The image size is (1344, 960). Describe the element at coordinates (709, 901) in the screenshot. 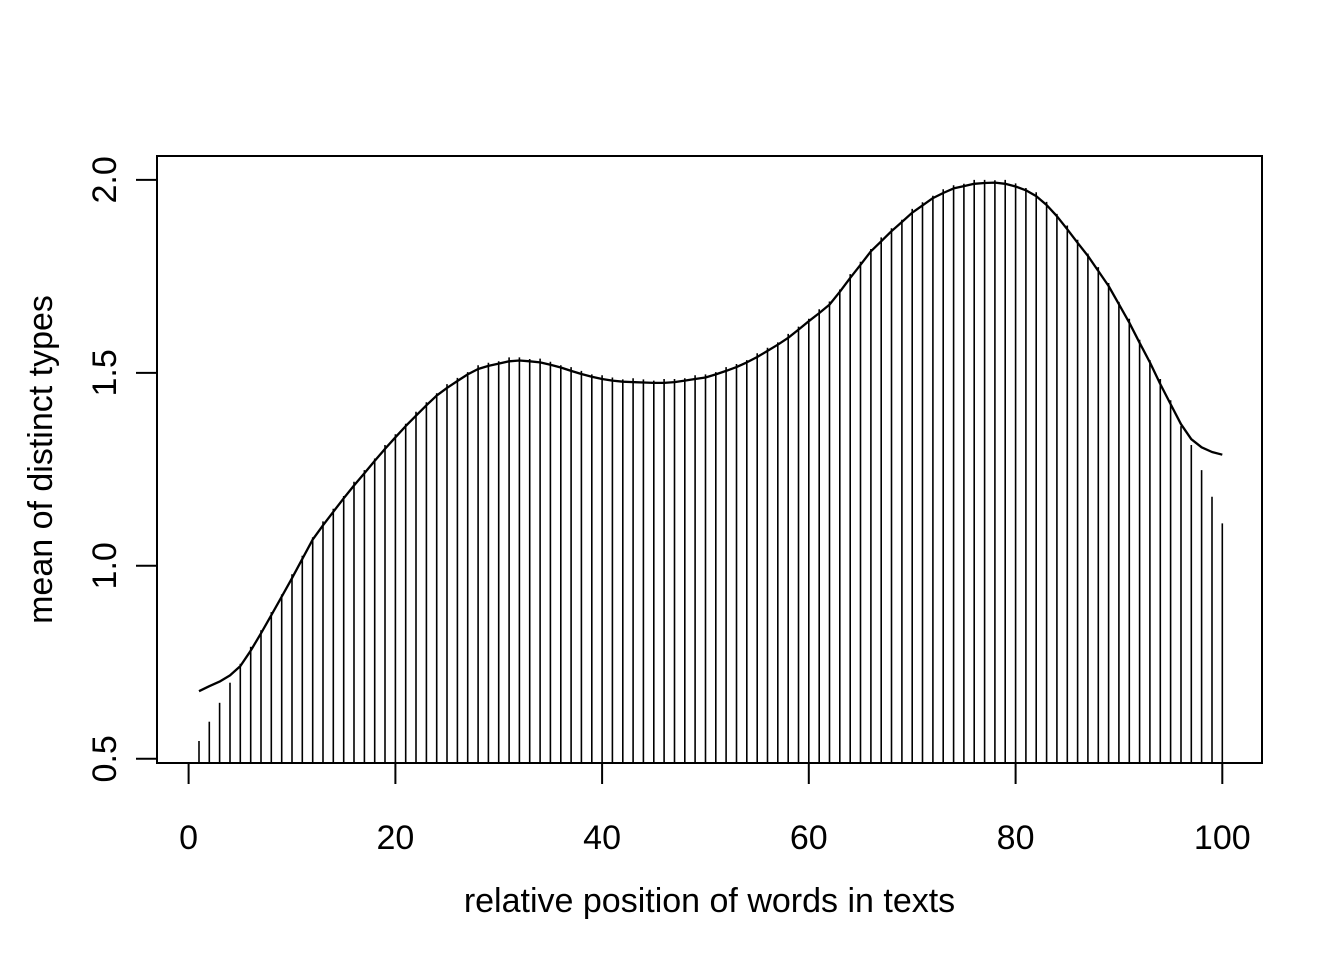

I see `x-axis-title: relative position of words in texts` at that location.